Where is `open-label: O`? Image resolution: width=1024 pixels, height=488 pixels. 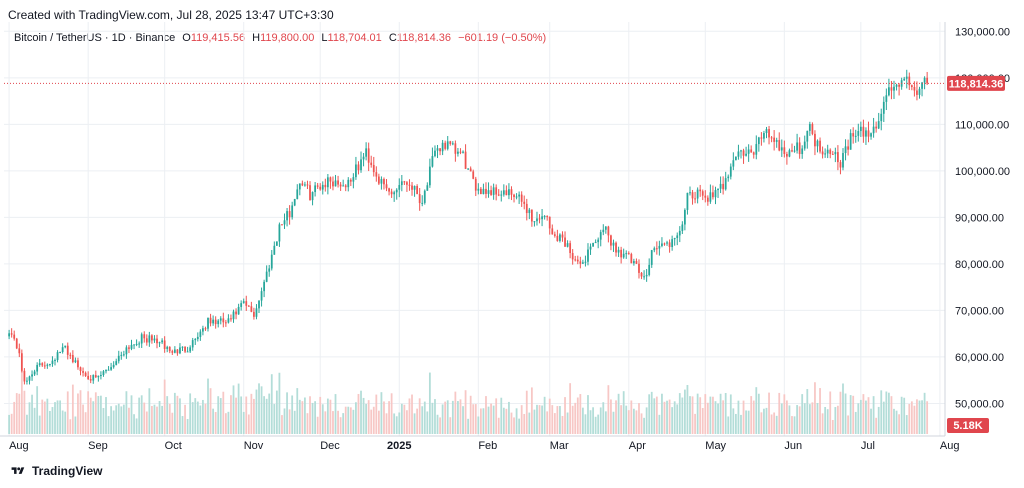
open-label: O is located at coordinates (186, 38).